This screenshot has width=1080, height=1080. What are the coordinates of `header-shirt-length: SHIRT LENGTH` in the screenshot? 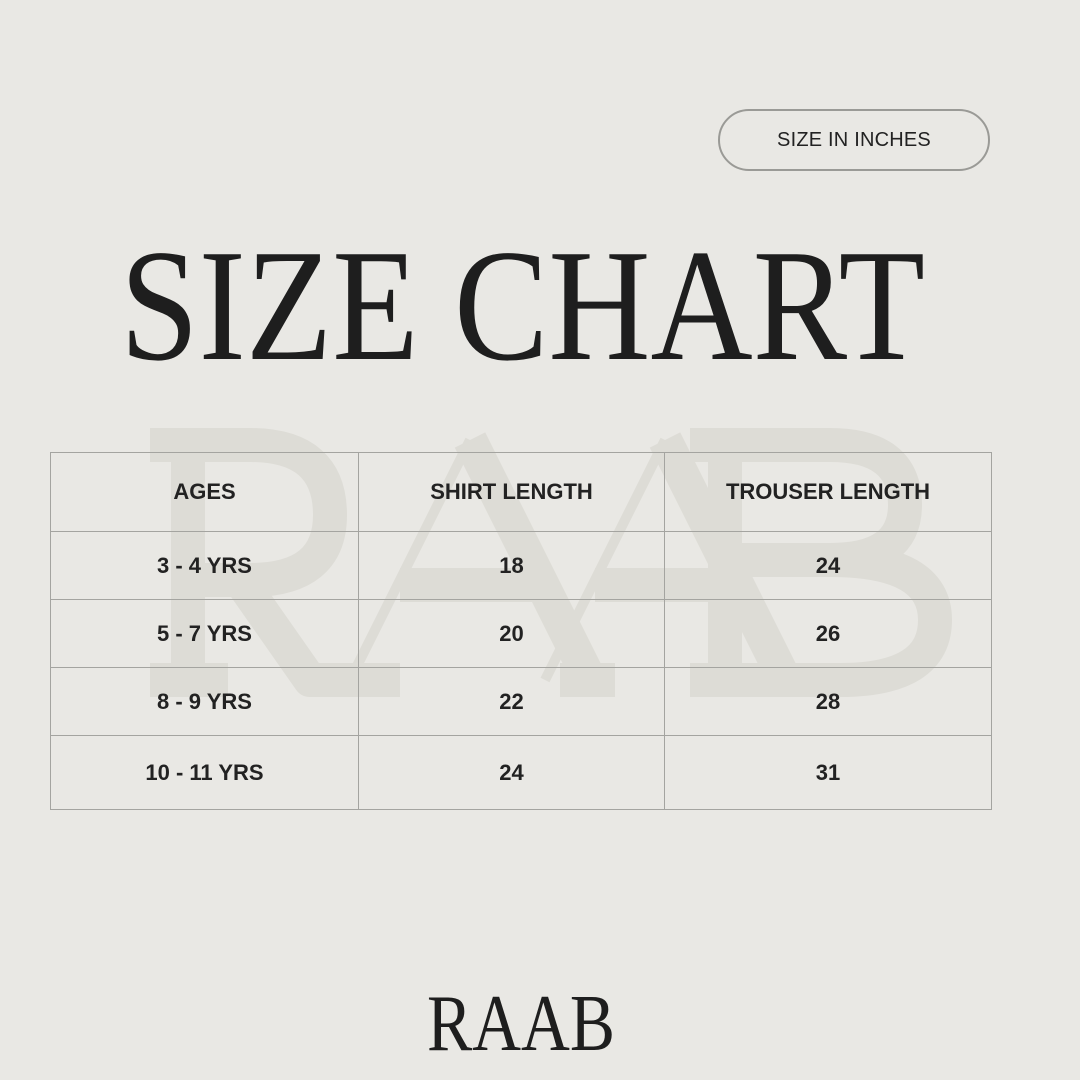 It's located at (511, 492).